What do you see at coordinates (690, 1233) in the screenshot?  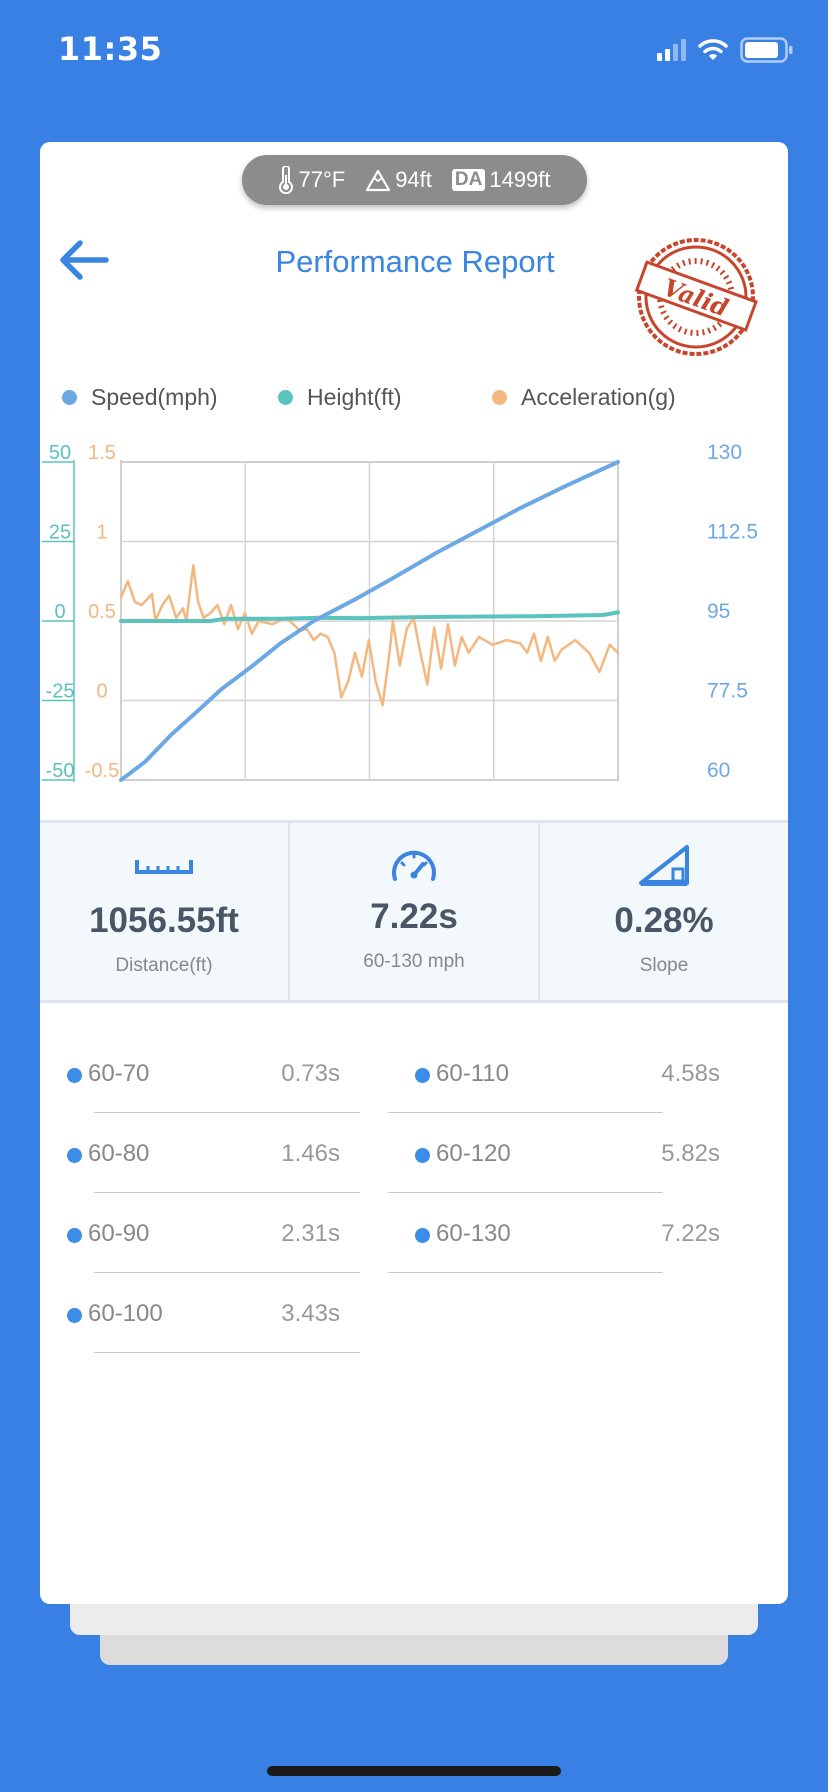 I see `split-time: 7.22s` at bounding box center [690, 1233].